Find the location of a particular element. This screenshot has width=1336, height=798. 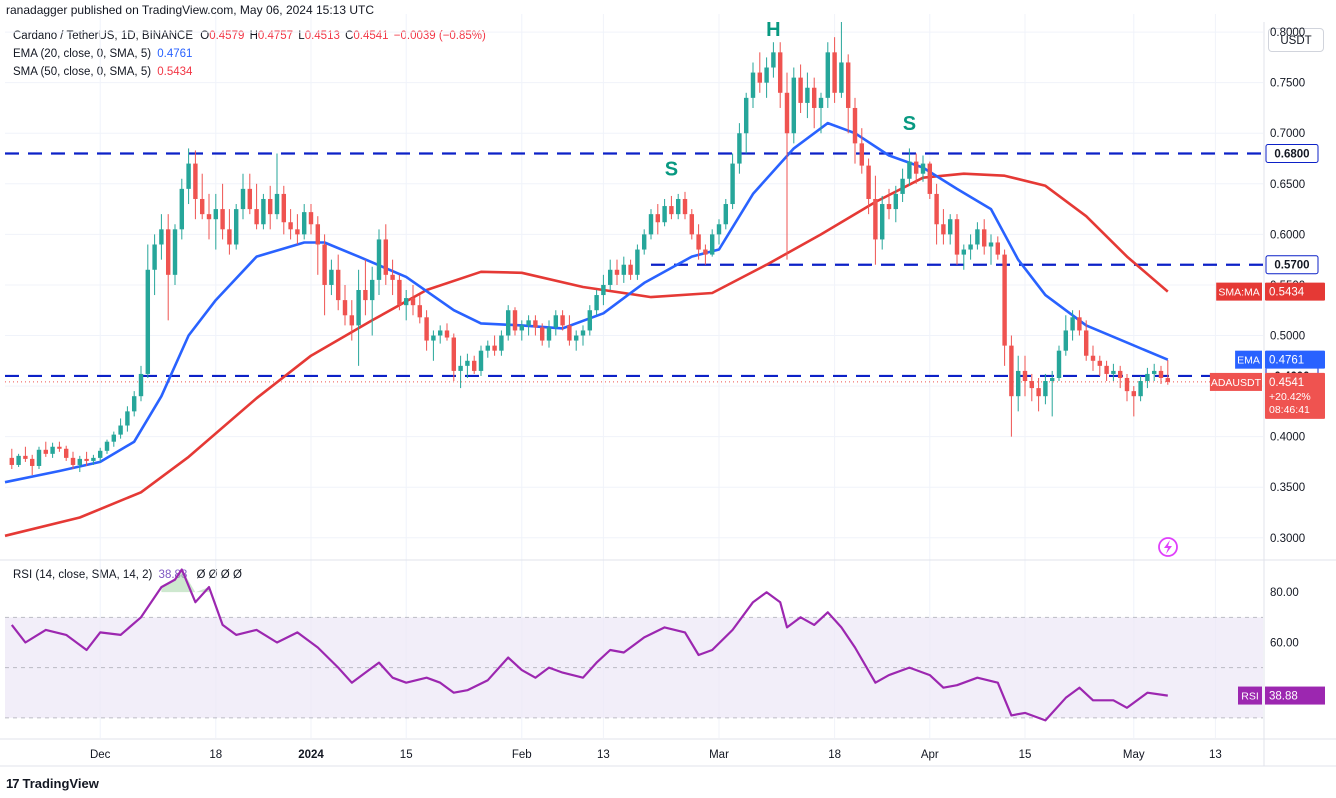

price-tick-label: 0.7000 is located at coordinates (1287, 134).